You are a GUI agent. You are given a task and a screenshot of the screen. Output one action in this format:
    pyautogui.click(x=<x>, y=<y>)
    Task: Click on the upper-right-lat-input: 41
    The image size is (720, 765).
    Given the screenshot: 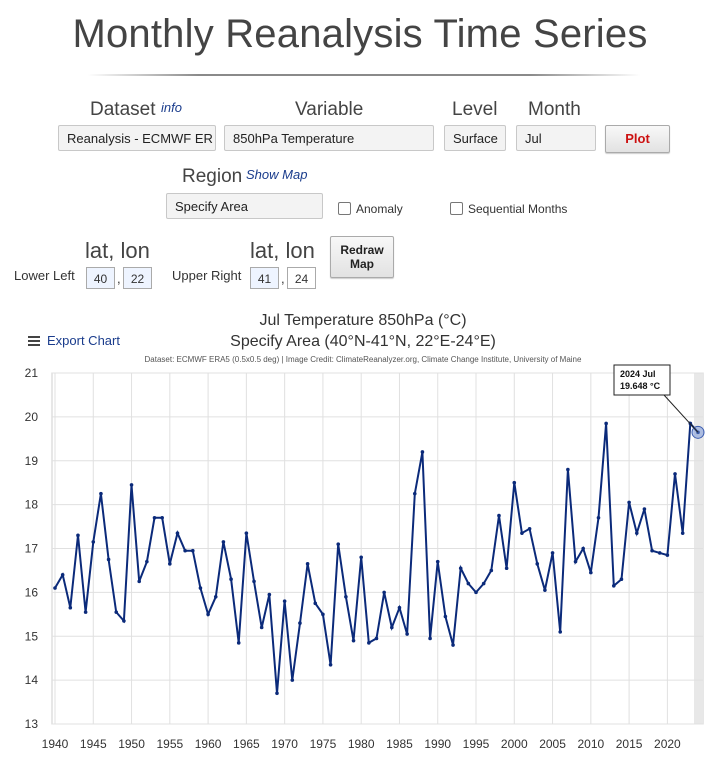 What is the action you would take?
    pyautogui.click(x=264, y=278)
    